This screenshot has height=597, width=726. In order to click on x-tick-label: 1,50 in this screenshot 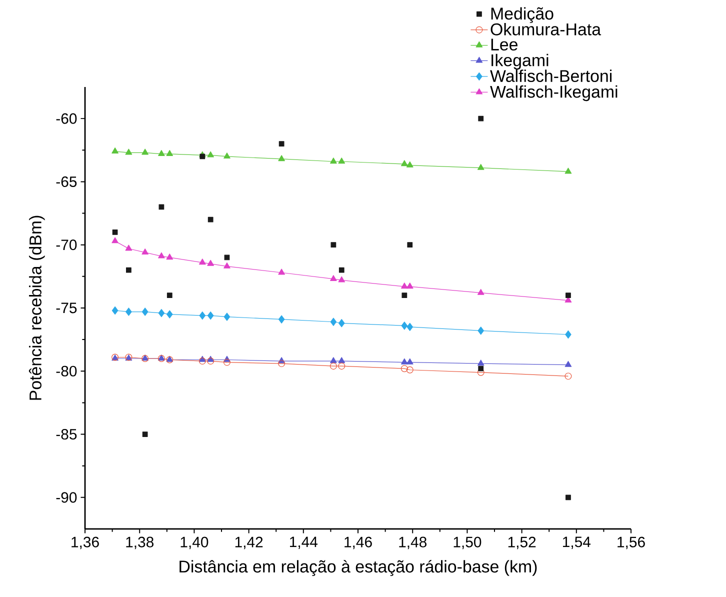, I will do `click(468, 543)`.